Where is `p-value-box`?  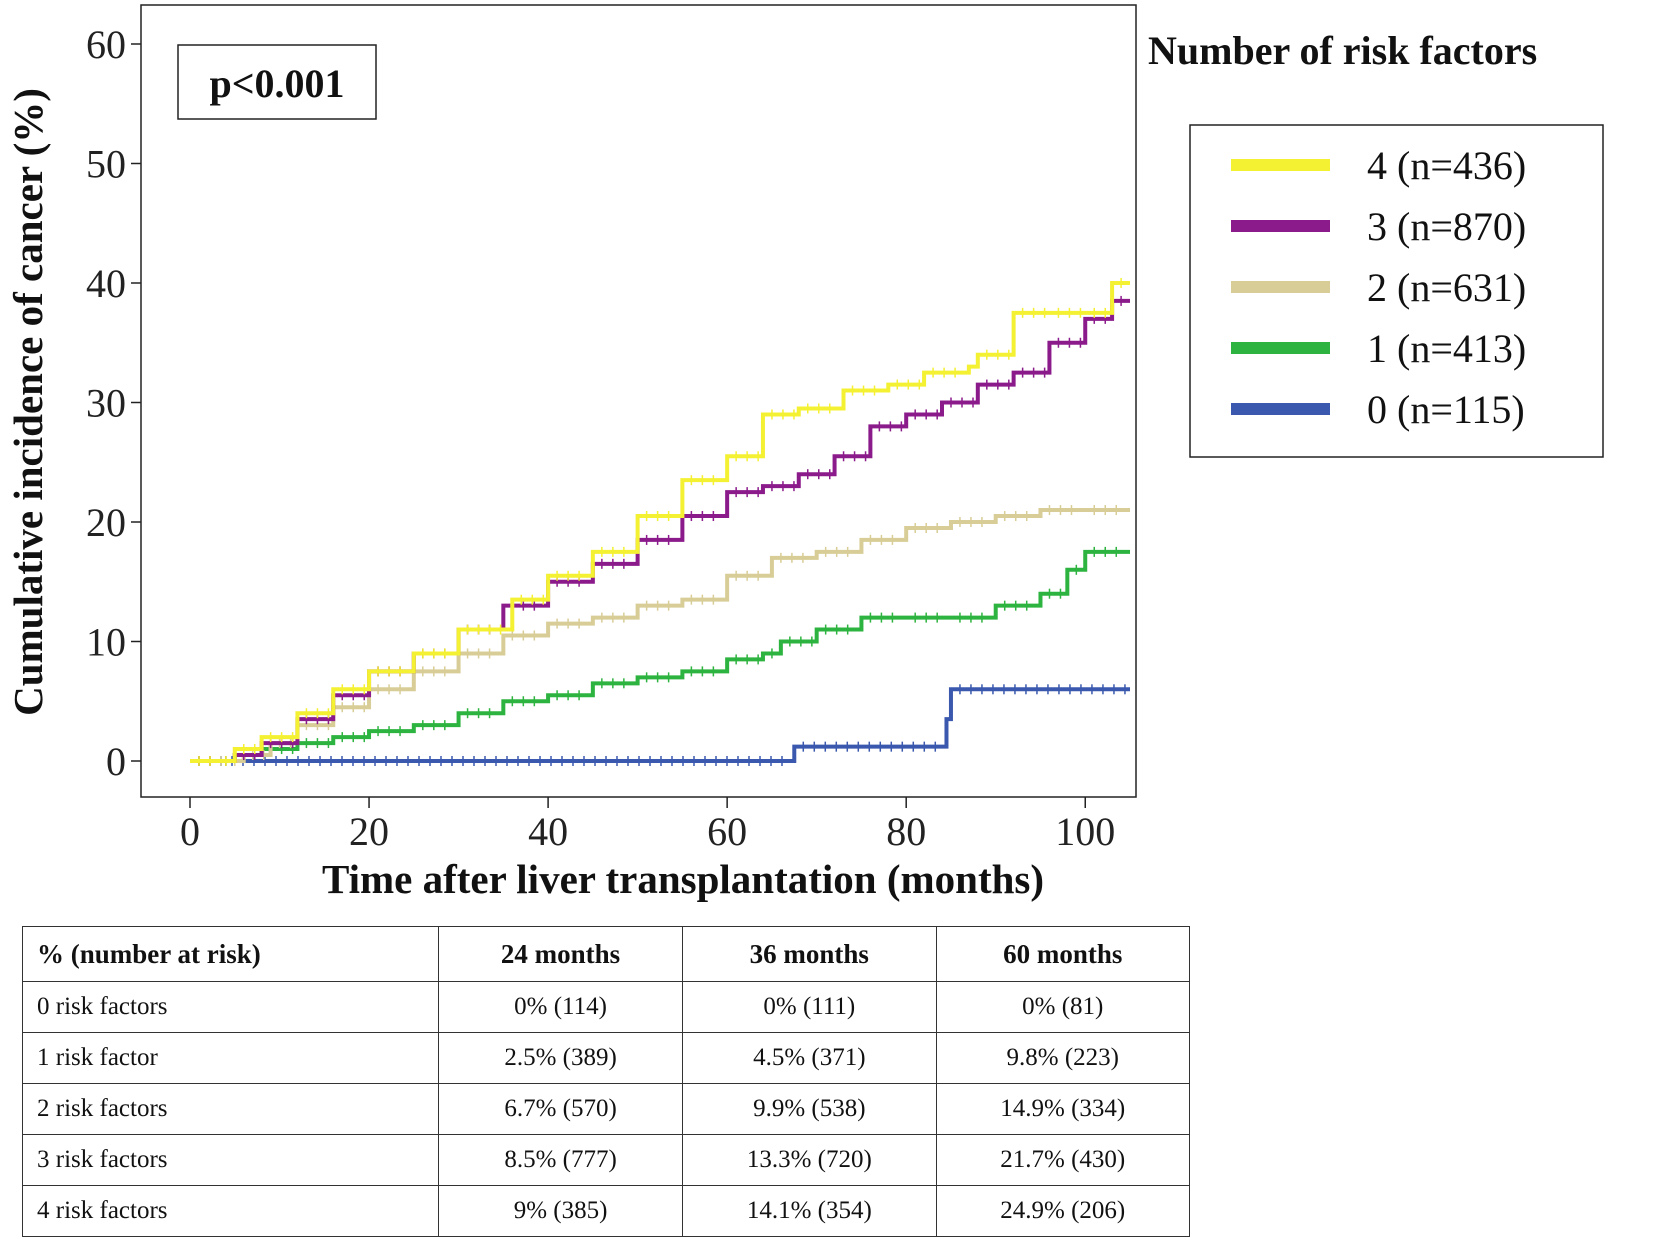
p-value-box is located at coordinates (277, 82).